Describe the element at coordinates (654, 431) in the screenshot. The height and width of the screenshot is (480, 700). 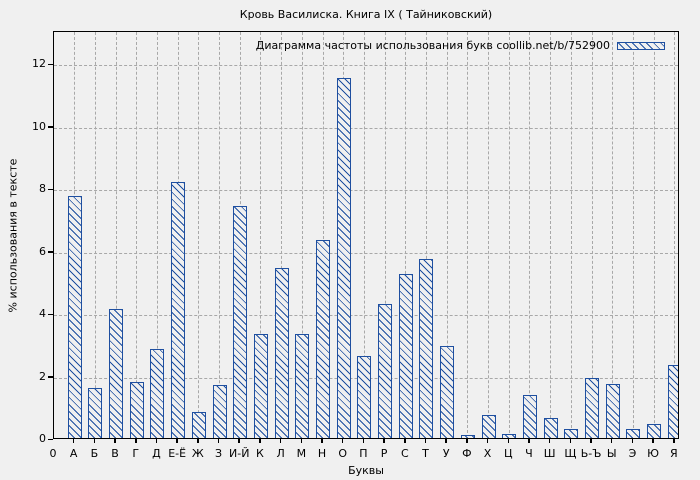
I see `bar-Ю` at that location.